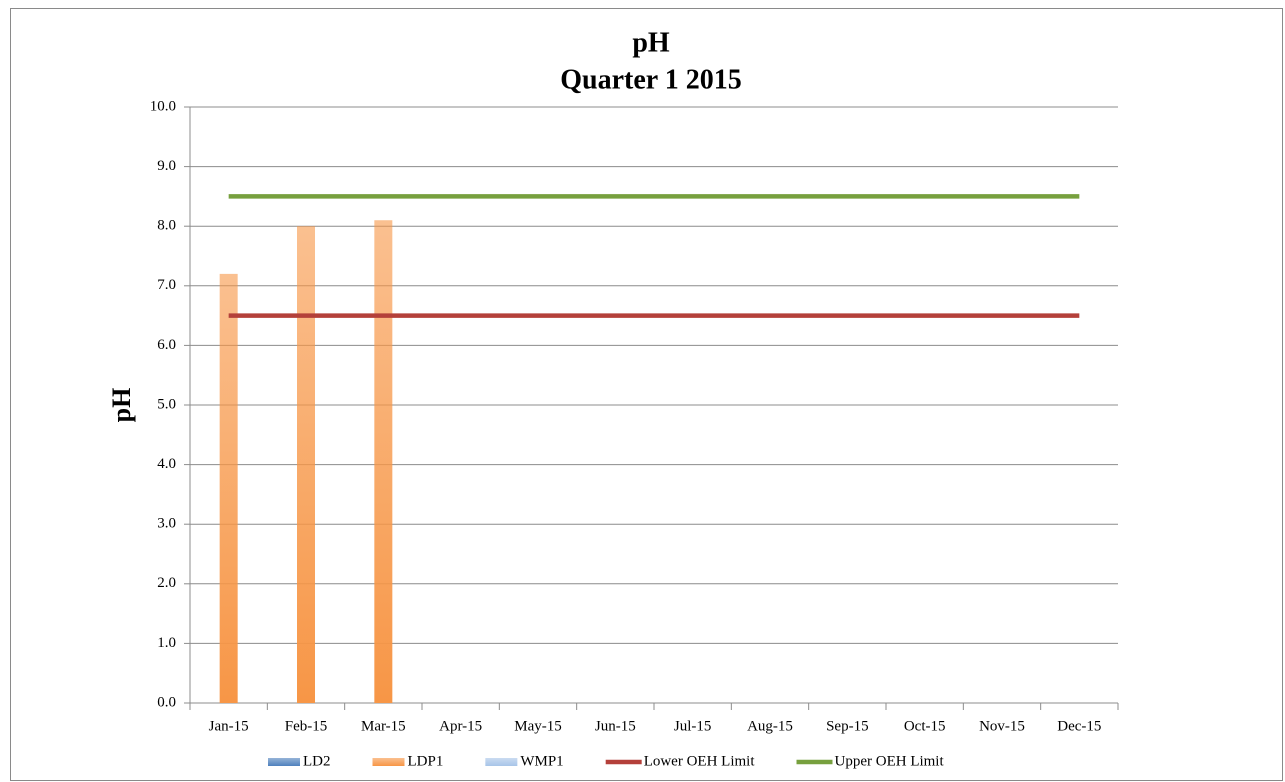 Image resolution: width=1285 pixels, height=782 pixels. Describe the element at coordinates (538, 726) in the screenshot. I see `x-tick-label: May-15` at that location.